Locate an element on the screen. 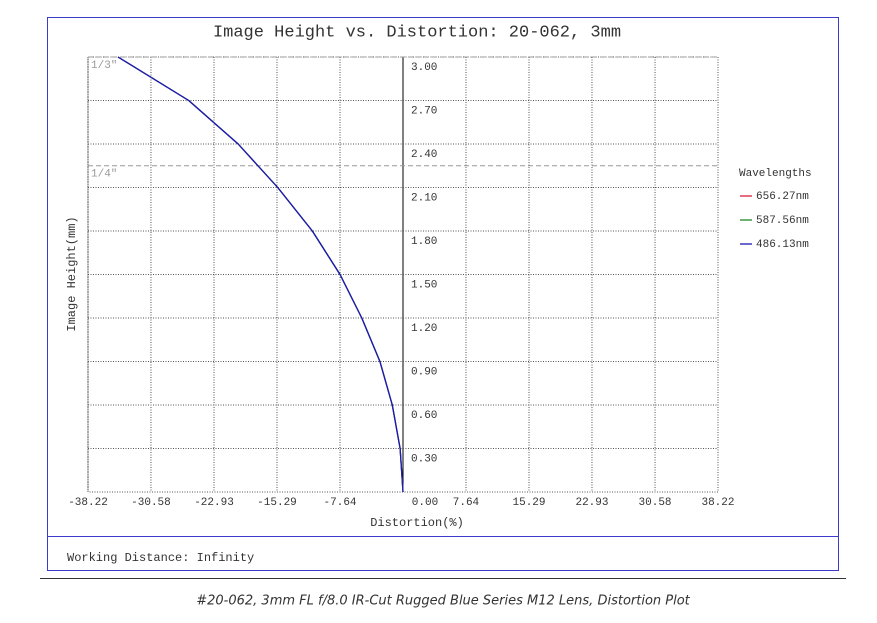 This screenshot has width=877, height=623. x-tick-label: -15.29 is located at coordinates (277, 503).